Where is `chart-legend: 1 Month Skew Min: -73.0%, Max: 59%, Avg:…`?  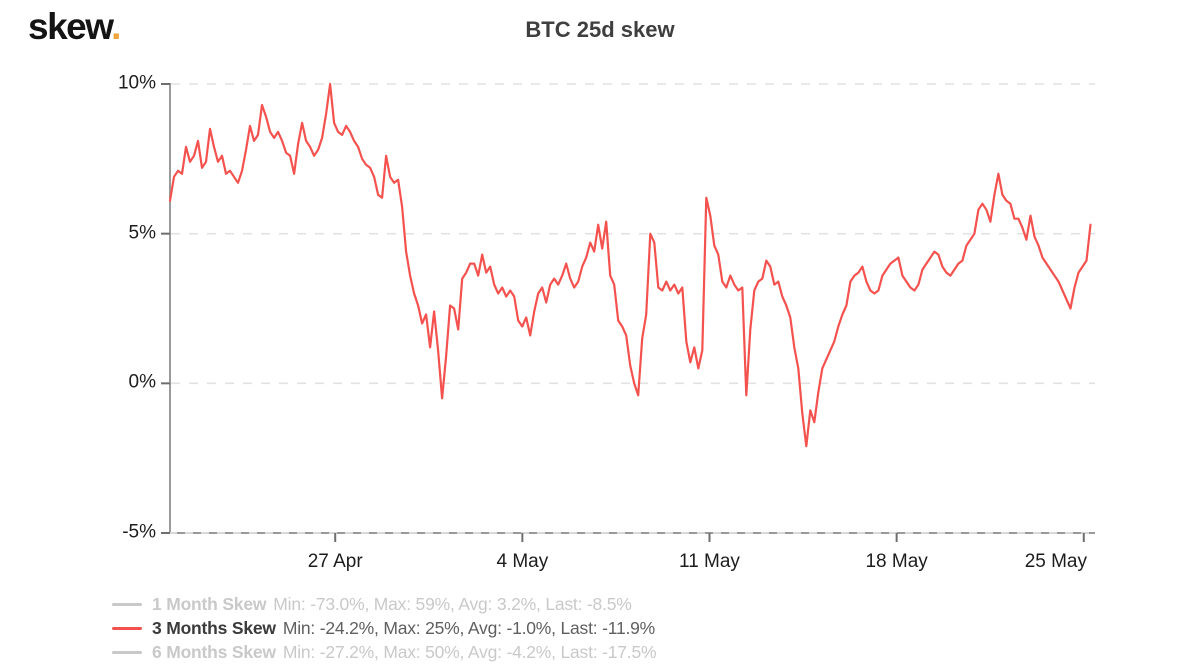 chart-legend: 1 Month Skew Min: -73.0%, Max: 59%, Avg:… is located at coordinates (384, 628).